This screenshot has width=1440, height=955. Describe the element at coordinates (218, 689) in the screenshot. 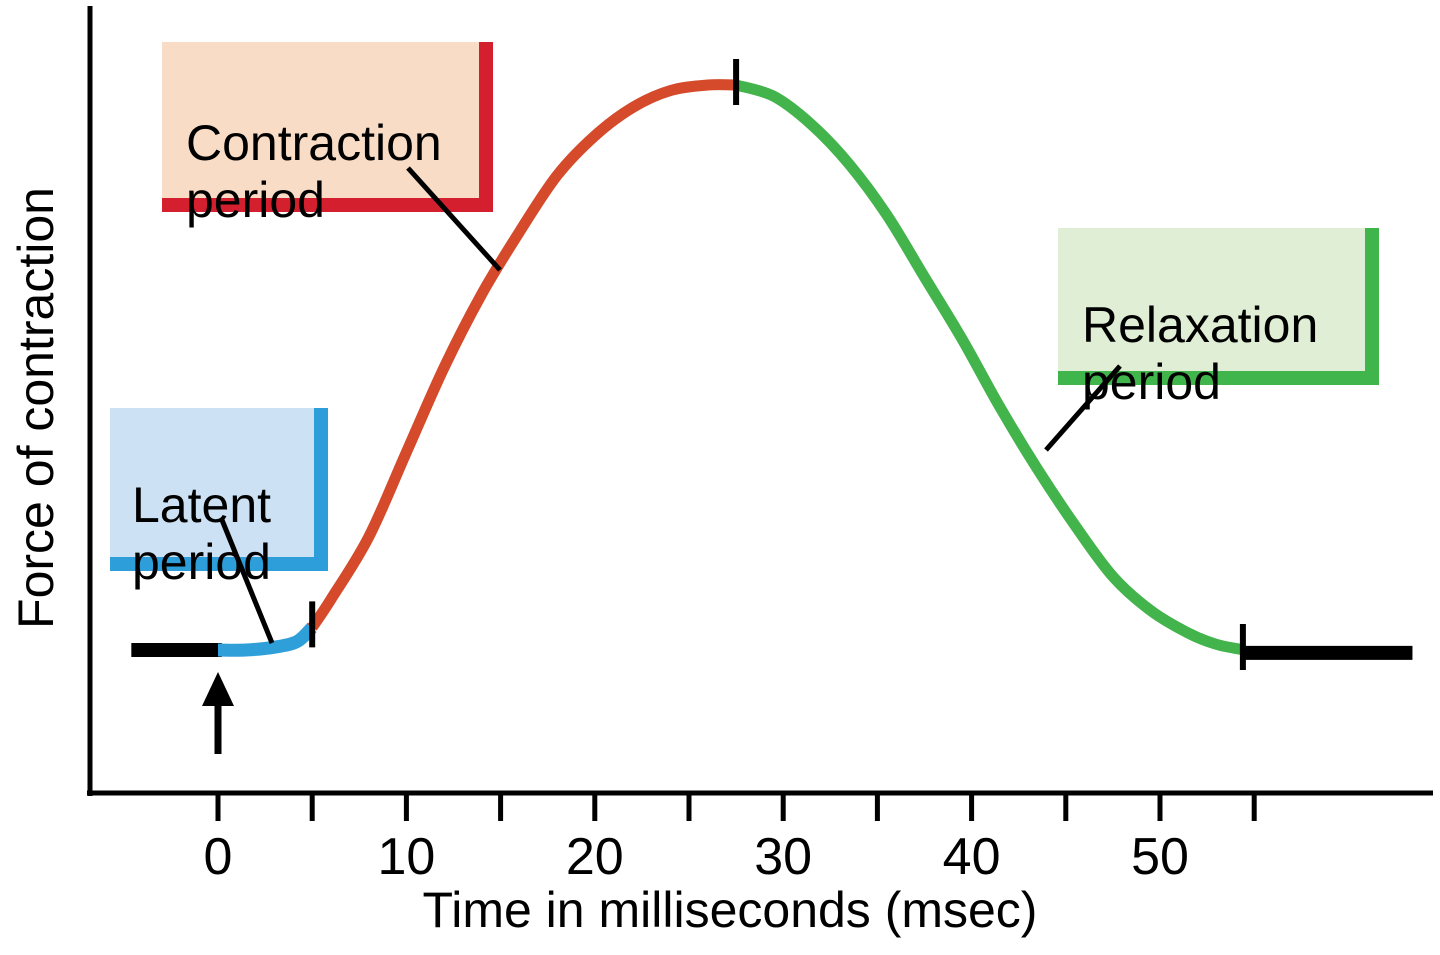

I see `stimulus-arrow-head` at that location.